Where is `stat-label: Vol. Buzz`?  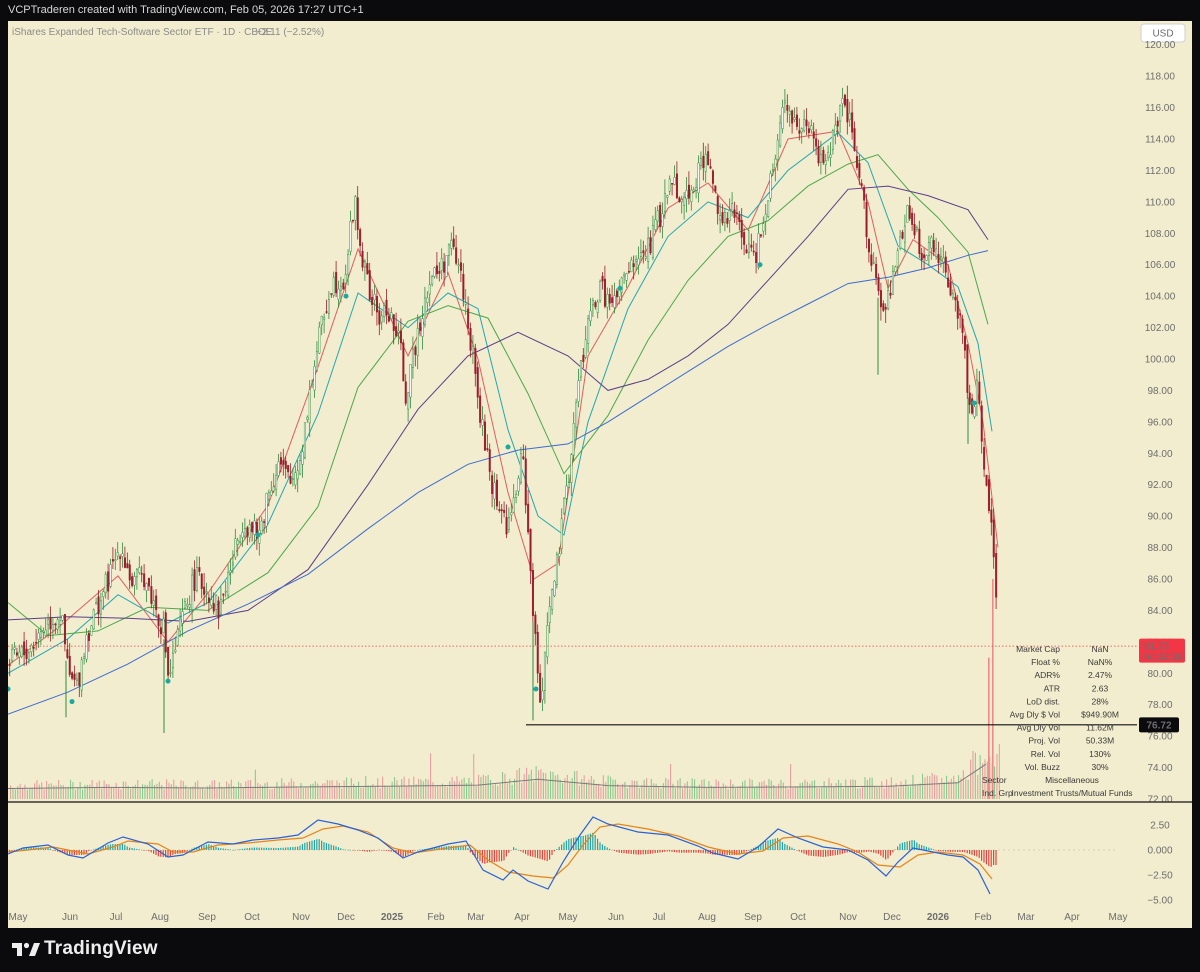
stat-label: Vol. Buzz is located at coordinates (1042, 767).